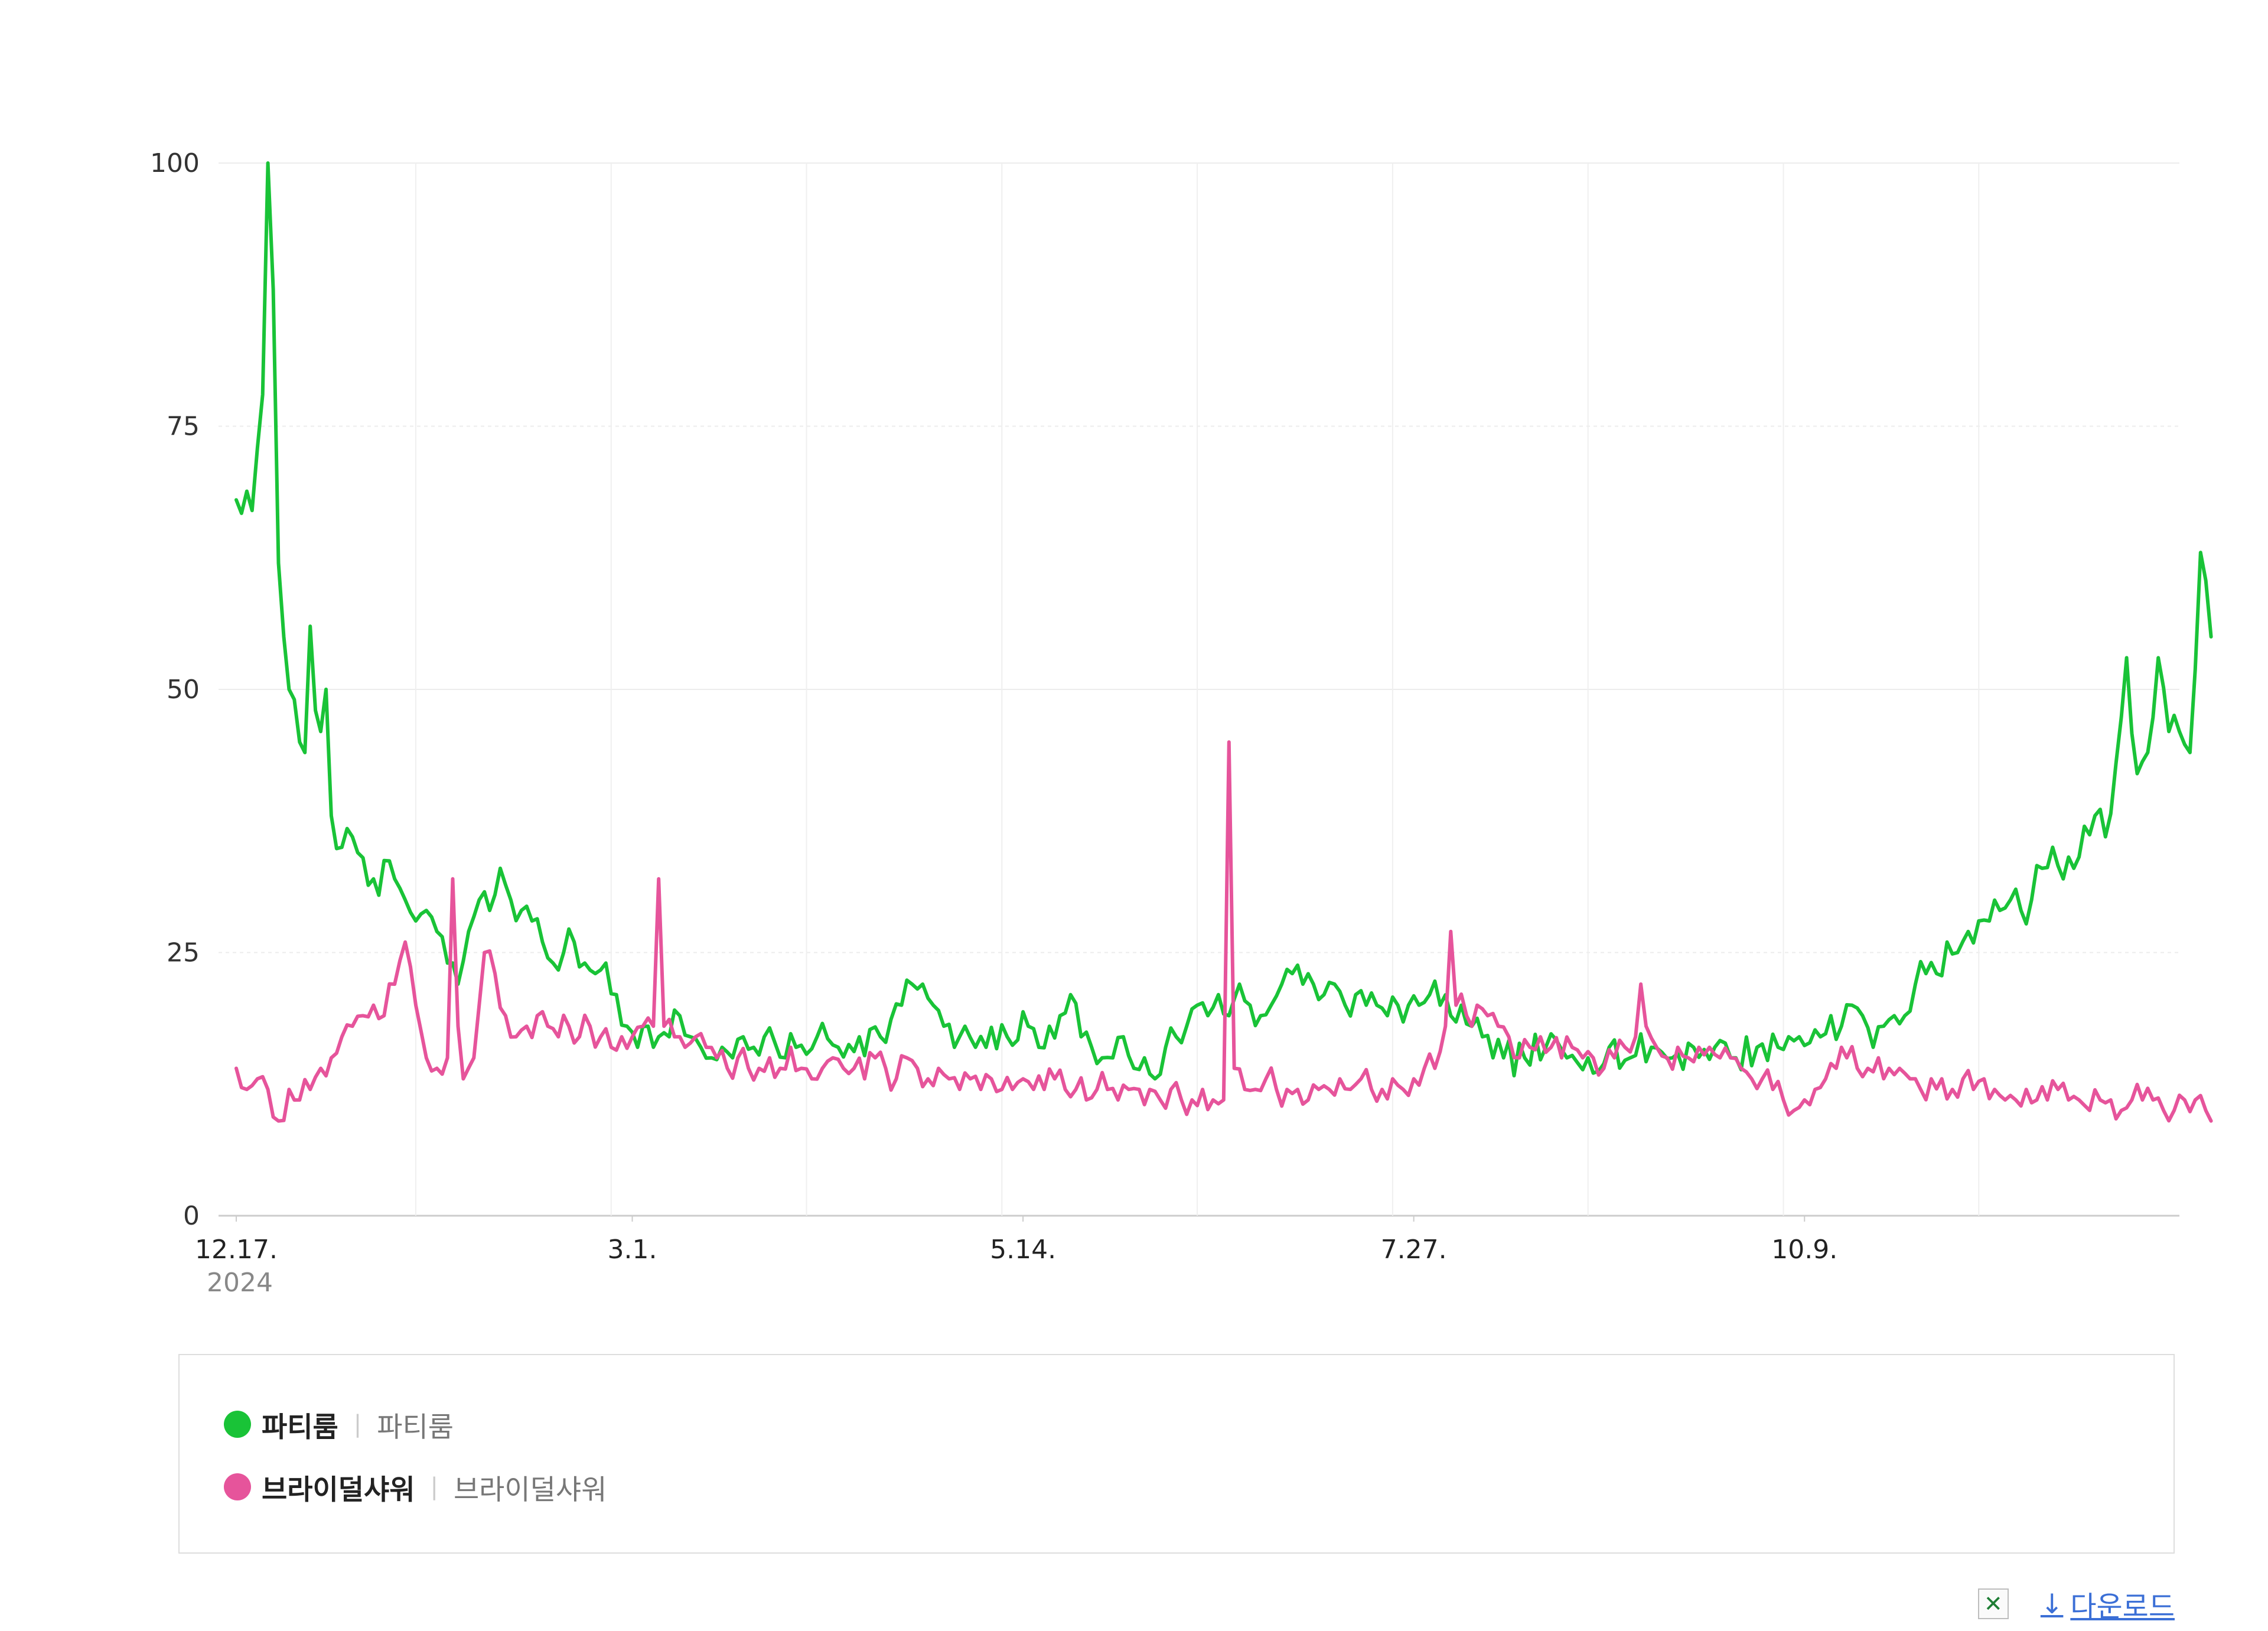  What do you see at coordinates (415, 1427) in the screenshot?
I see `legend-keyword: 파티룸` at bounding box center [415, 1427].